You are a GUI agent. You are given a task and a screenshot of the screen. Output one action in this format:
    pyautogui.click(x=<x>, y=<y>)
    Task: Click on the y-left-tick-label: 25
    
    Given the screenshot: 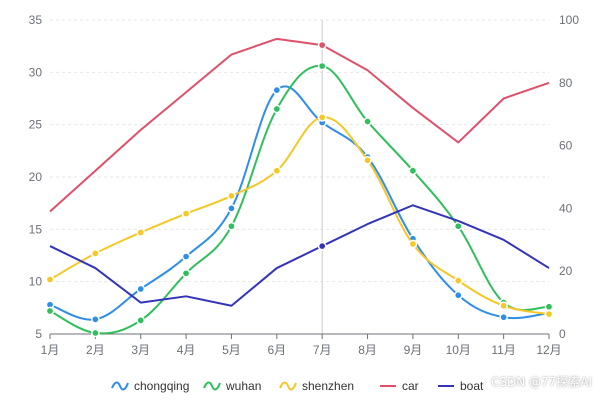 What is the action you would take?
    pyautogui.click(x=36, y=125)
    